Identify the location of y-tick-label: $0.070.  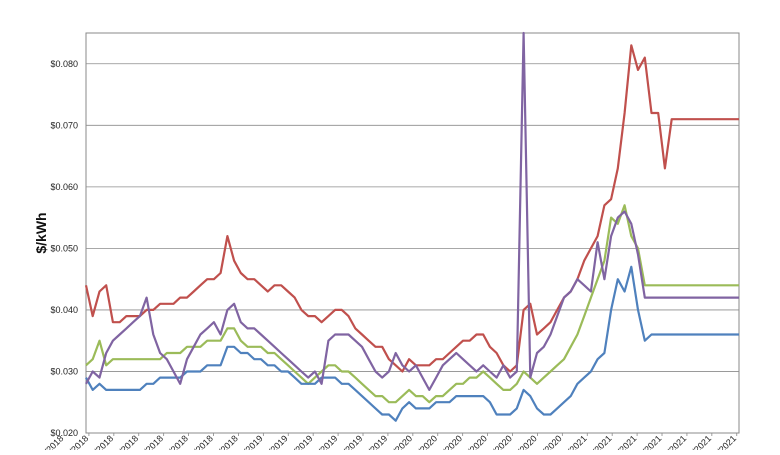
(64, 125).